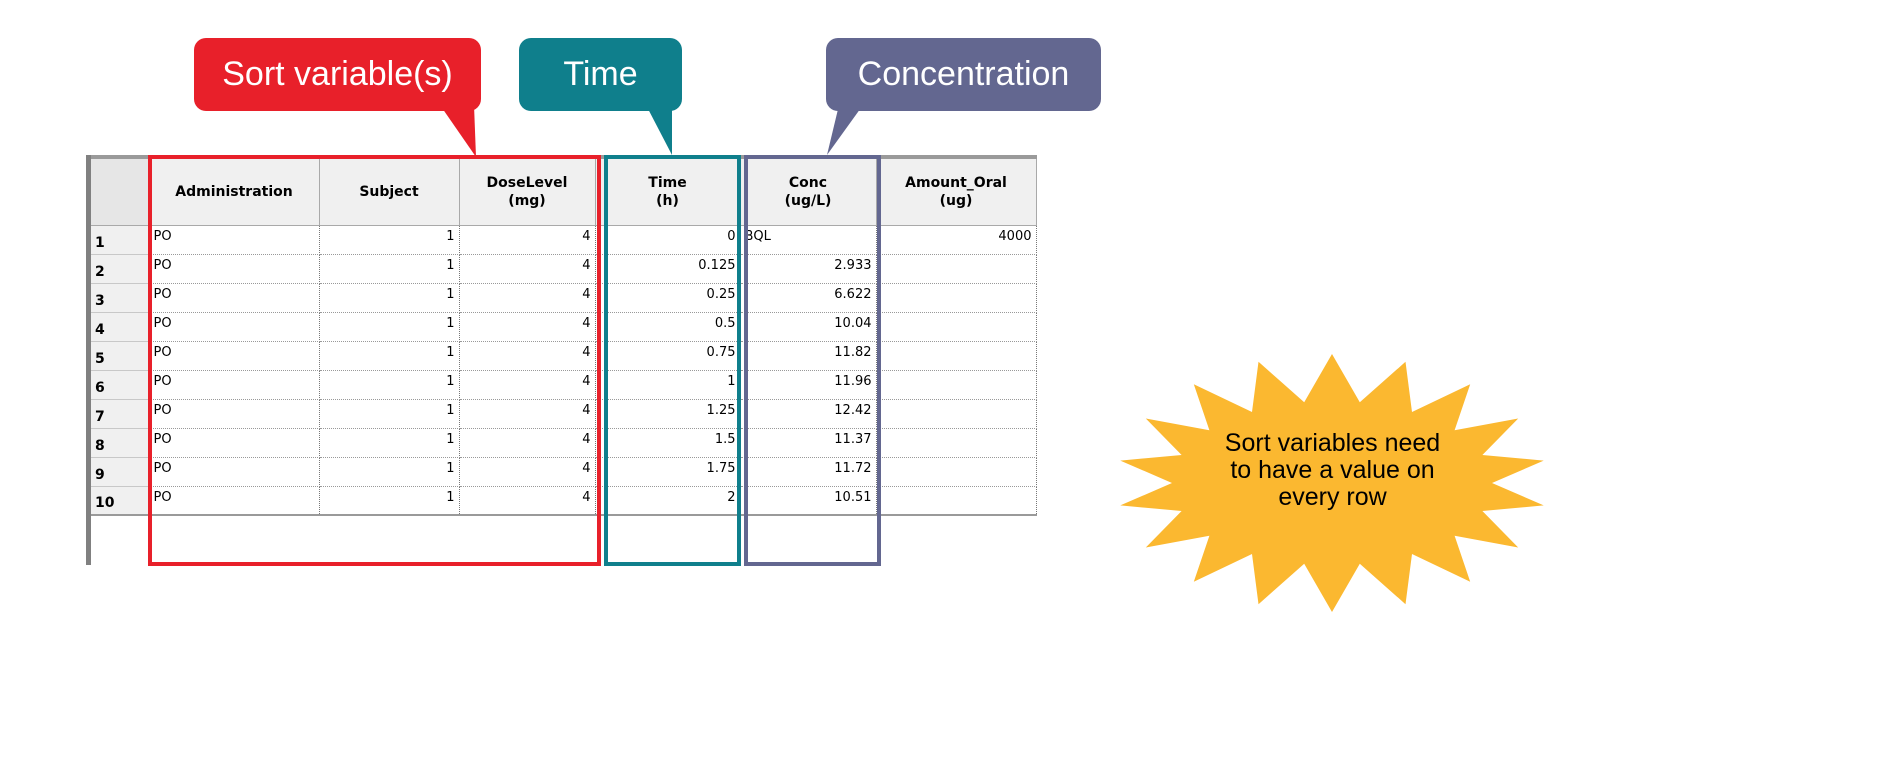 The width and height of the screenshot is (1880, 764). I want to click on table-row: 7 PO 1 4 1.25 12.42, so click(564, 414).